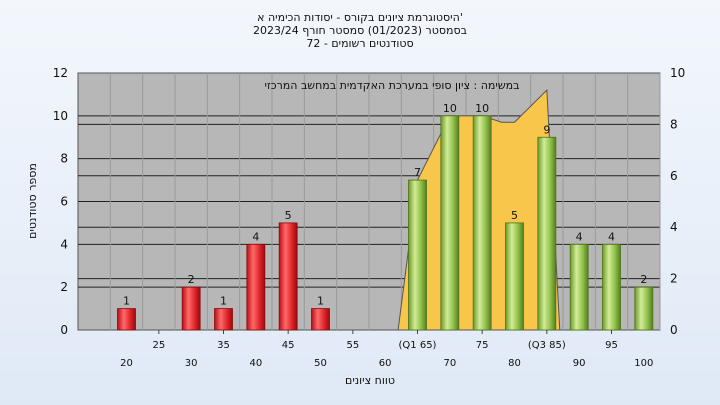 The image size is (720, 405). What do you see at coordinates (32, 201) in the screenshot?
I see `y-axis-label: מספר סטודנטים` at bounding box center [32, 201].